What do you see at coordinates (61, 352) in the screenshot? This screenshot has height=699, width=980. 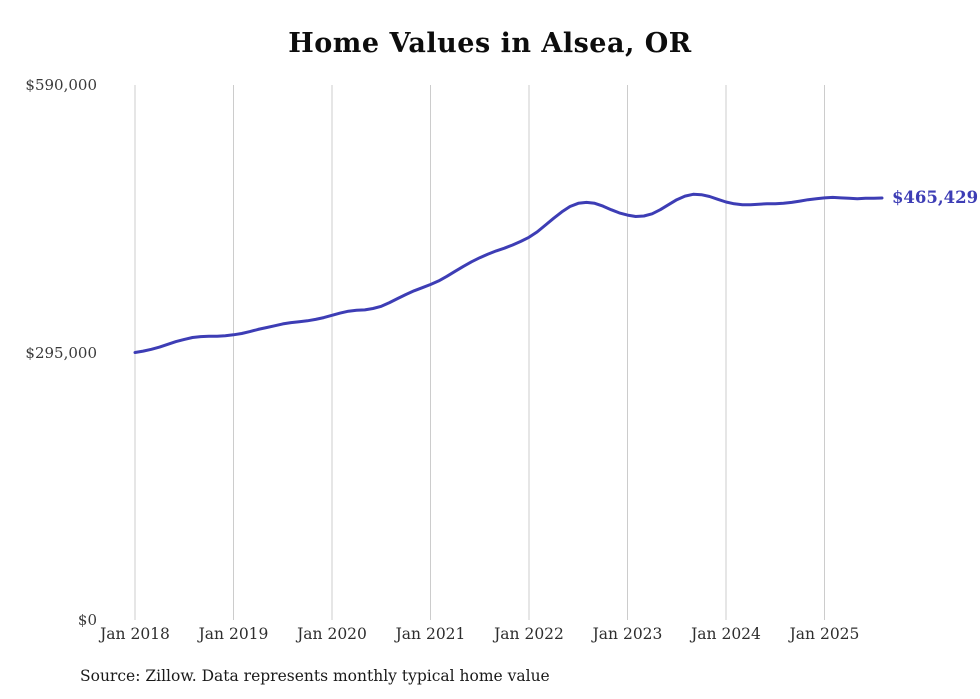 I see `y-tick-label: $295,000` at bounding box center [61, 352].